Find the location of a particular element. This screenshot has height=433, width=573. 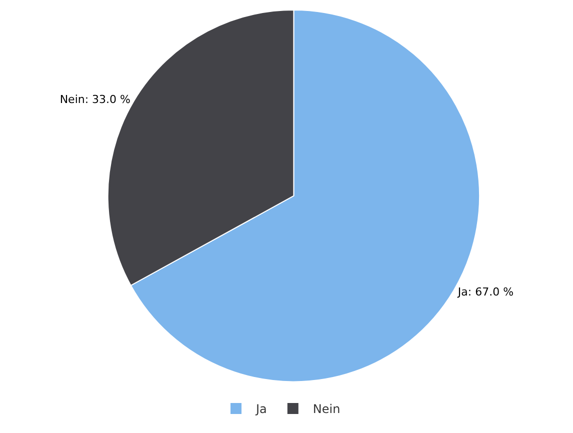

legend-label: Nein is located at coordinates (326, 409).